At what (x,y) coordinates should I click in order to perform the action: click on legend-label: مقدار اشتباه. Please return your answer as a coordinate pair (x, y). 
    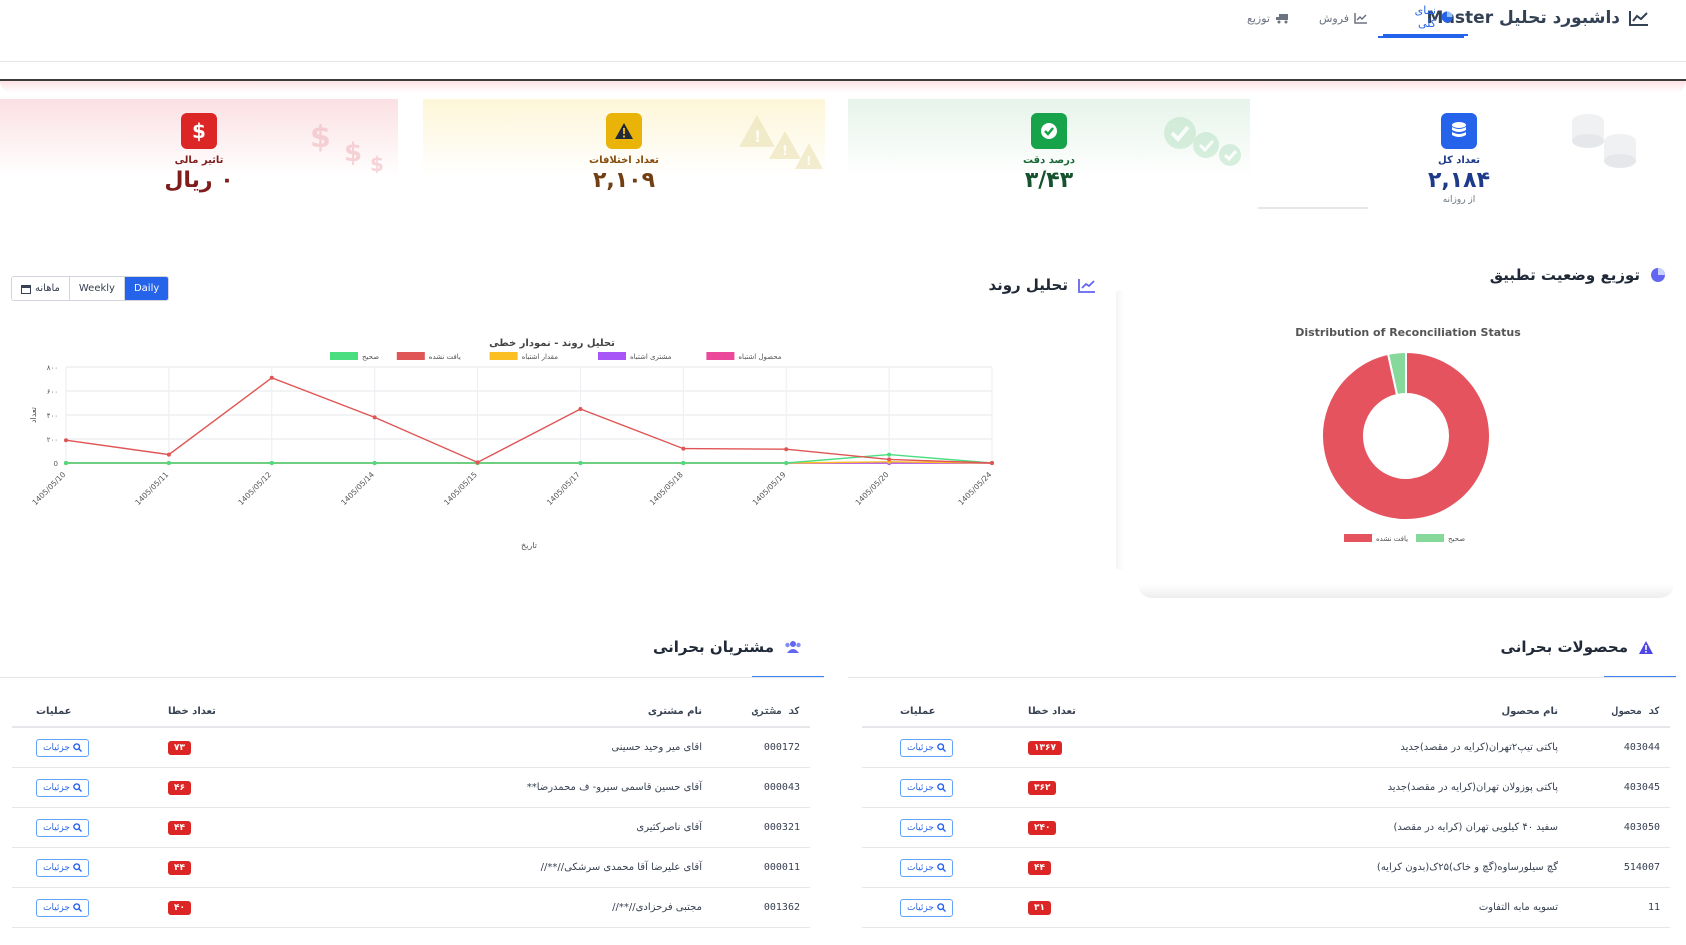
    Looking at the image, I should click on (540, 357).